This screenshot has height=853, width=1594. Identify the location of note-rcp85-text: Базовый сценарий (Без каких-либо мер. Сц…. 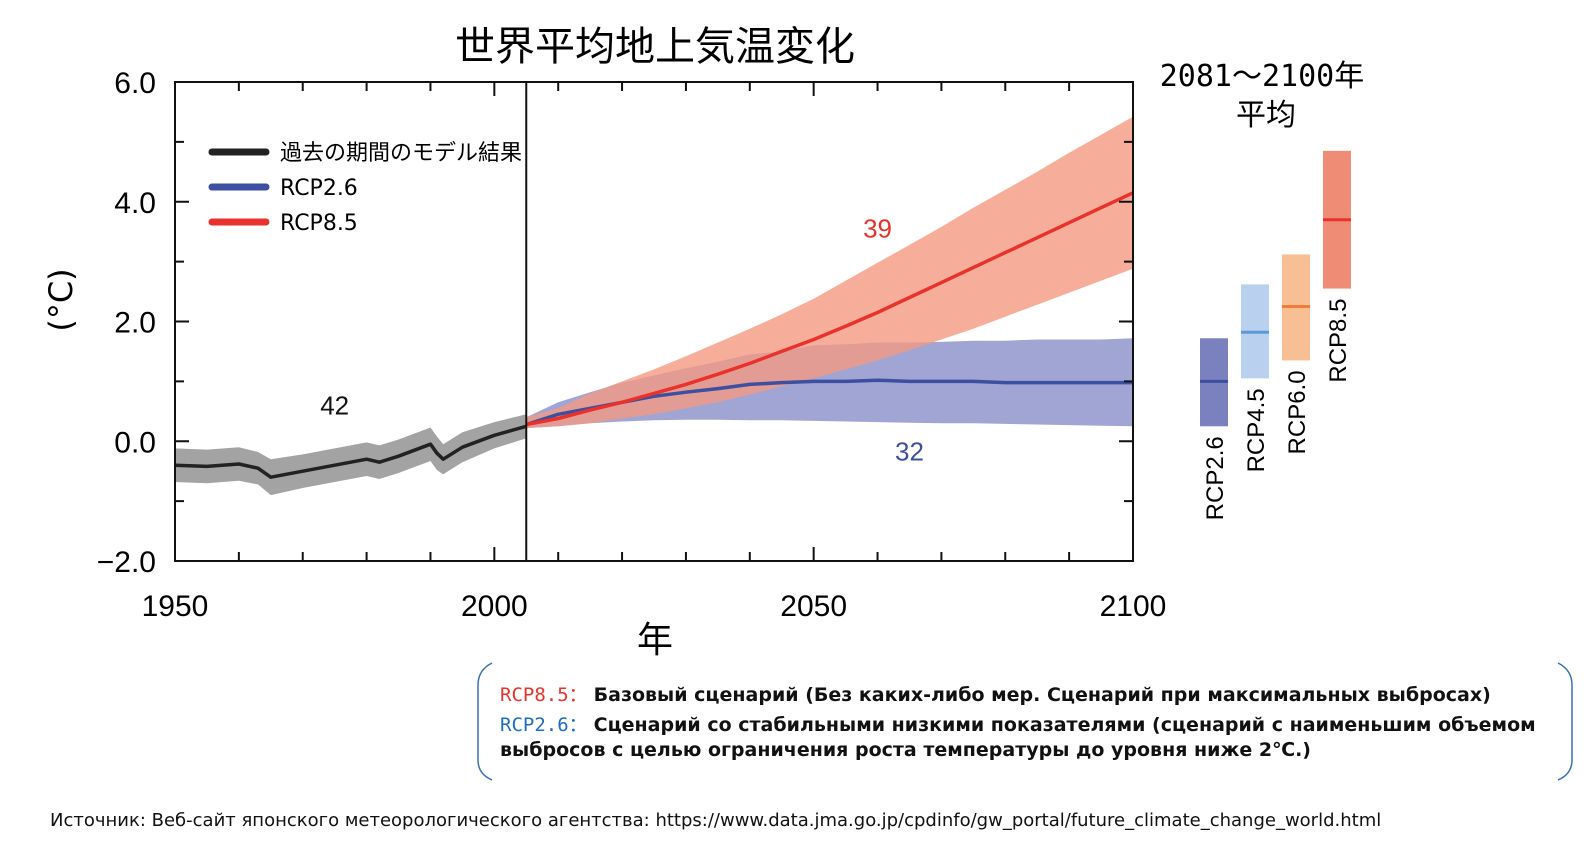
(1042, 695).